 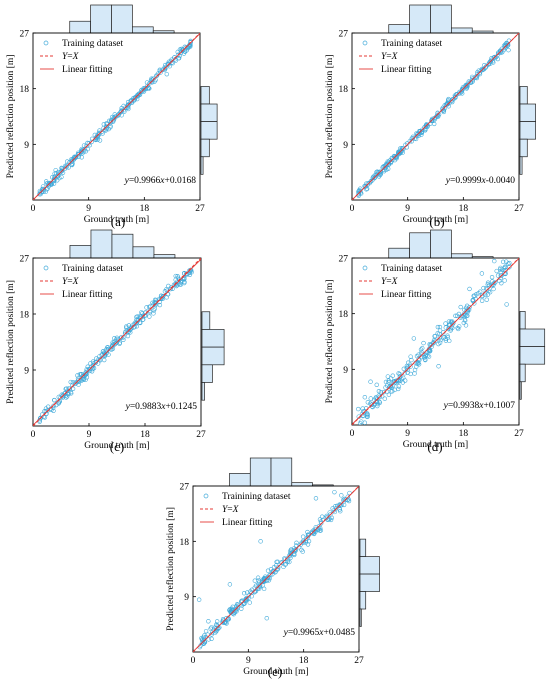 What do you see at coordinates (117, 446) in the screenshot?
I see `panel-label: (c)` at bounding box center [117, 446].